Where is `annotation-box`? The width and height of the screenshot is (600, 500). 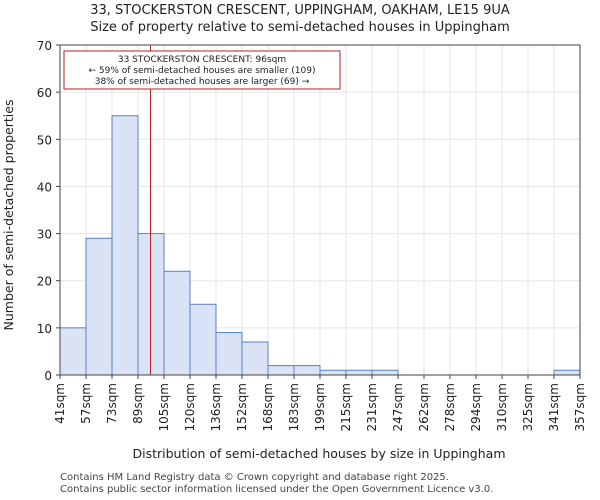 annotation-box is located at coordinates (202, 70).